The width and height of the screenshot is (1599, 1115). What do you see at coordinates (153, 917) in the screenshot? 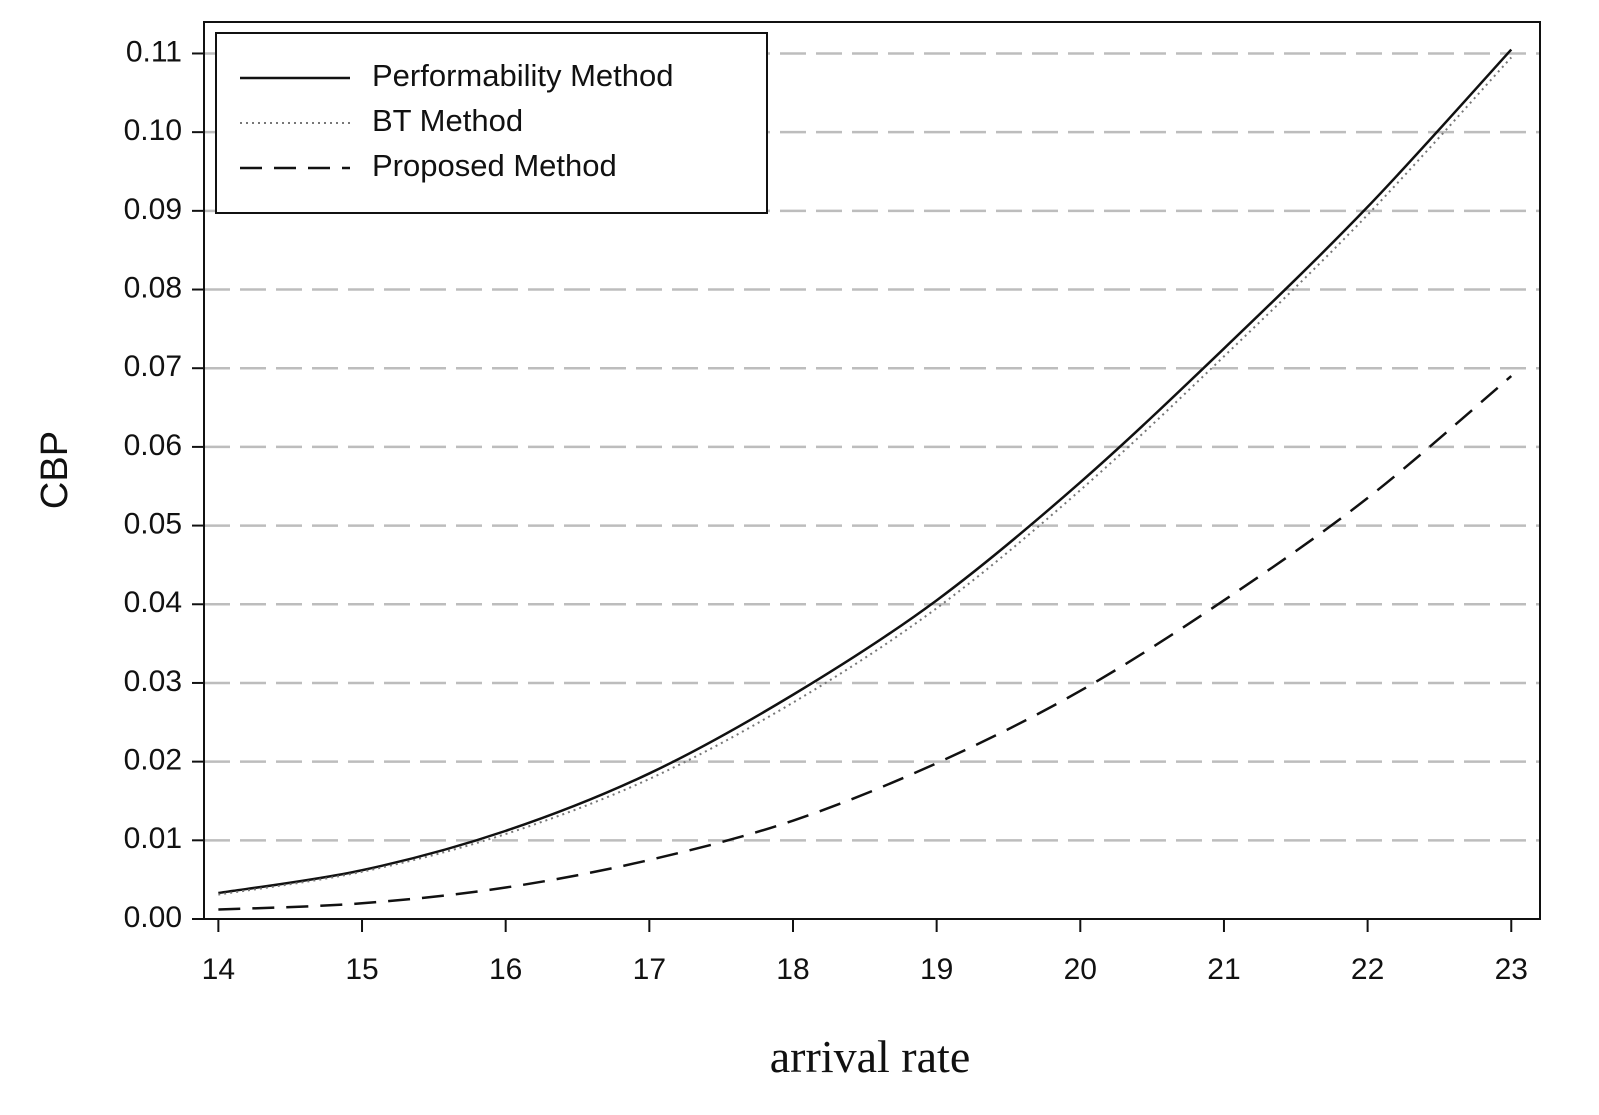
I see `y-tick-label: 0.00` at bounding box center [153, 917].